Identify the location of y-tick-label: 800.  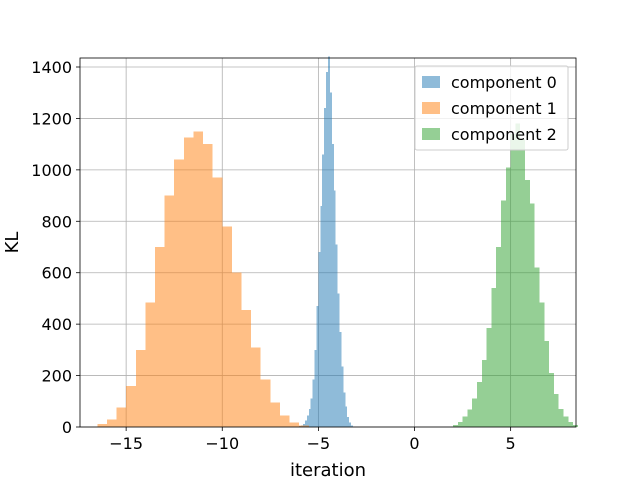
(56, 221).